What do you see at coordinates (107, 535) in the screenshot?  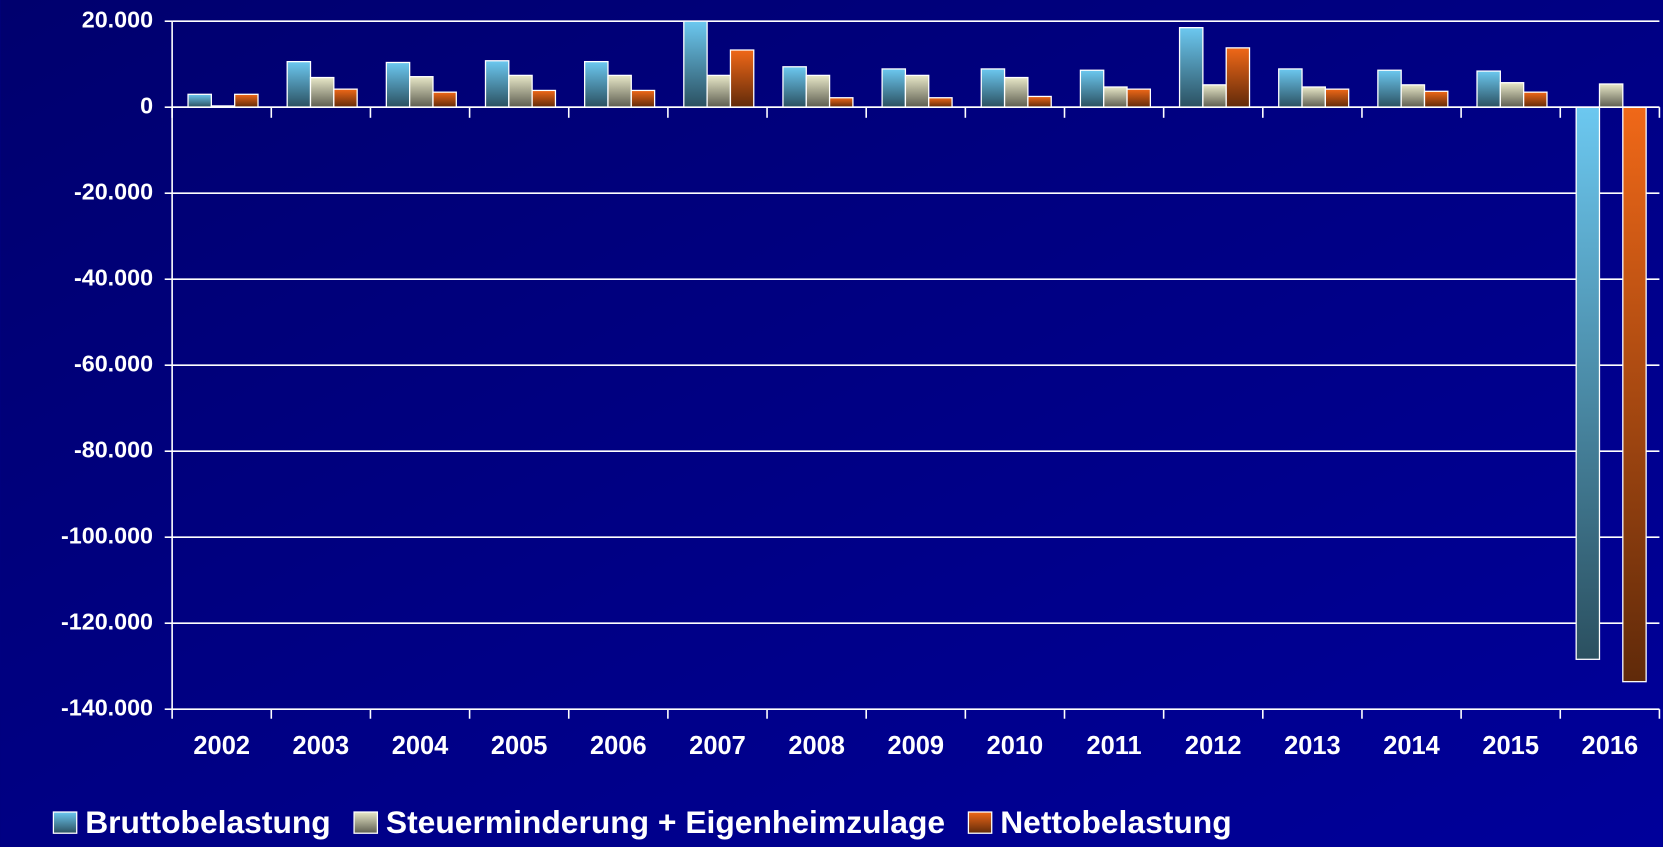 I see `y-tick-label: -100.000` at bounding box center [107, 535].